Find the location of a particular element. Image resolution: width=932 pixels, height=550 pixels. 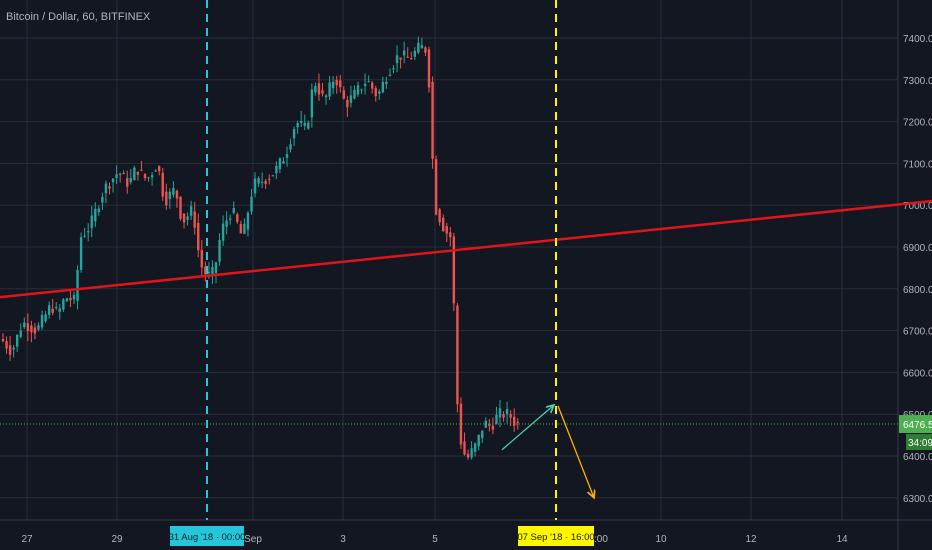

x-tick-label: 3 is located at coordinates (343, 539).